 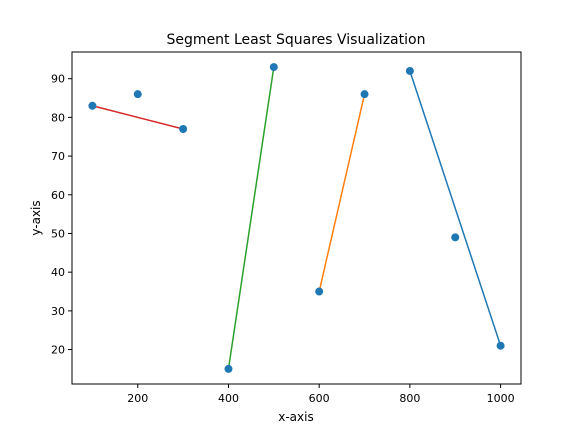 I want to click on x-tick-label: 400, so click(x=228, y=398).